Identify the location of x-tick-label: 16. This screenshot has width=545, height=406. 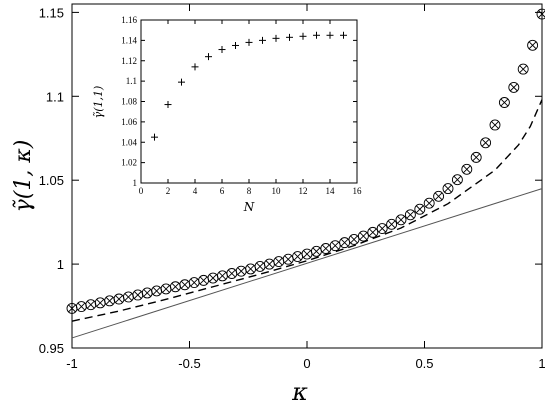
(358, 191).